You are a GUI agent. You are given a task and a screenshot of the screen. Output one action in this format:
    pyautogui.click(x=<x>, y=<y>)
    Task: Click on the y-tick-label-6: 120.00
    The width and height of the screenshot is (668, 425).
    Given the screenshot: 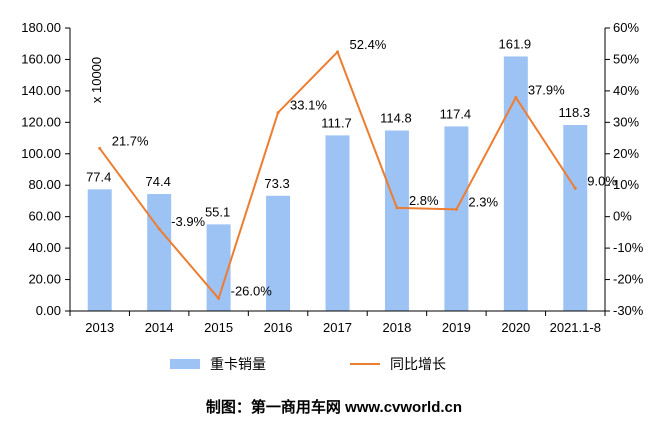 What is the action you would take?
    pyautogui.click(x=41, y=121)
    